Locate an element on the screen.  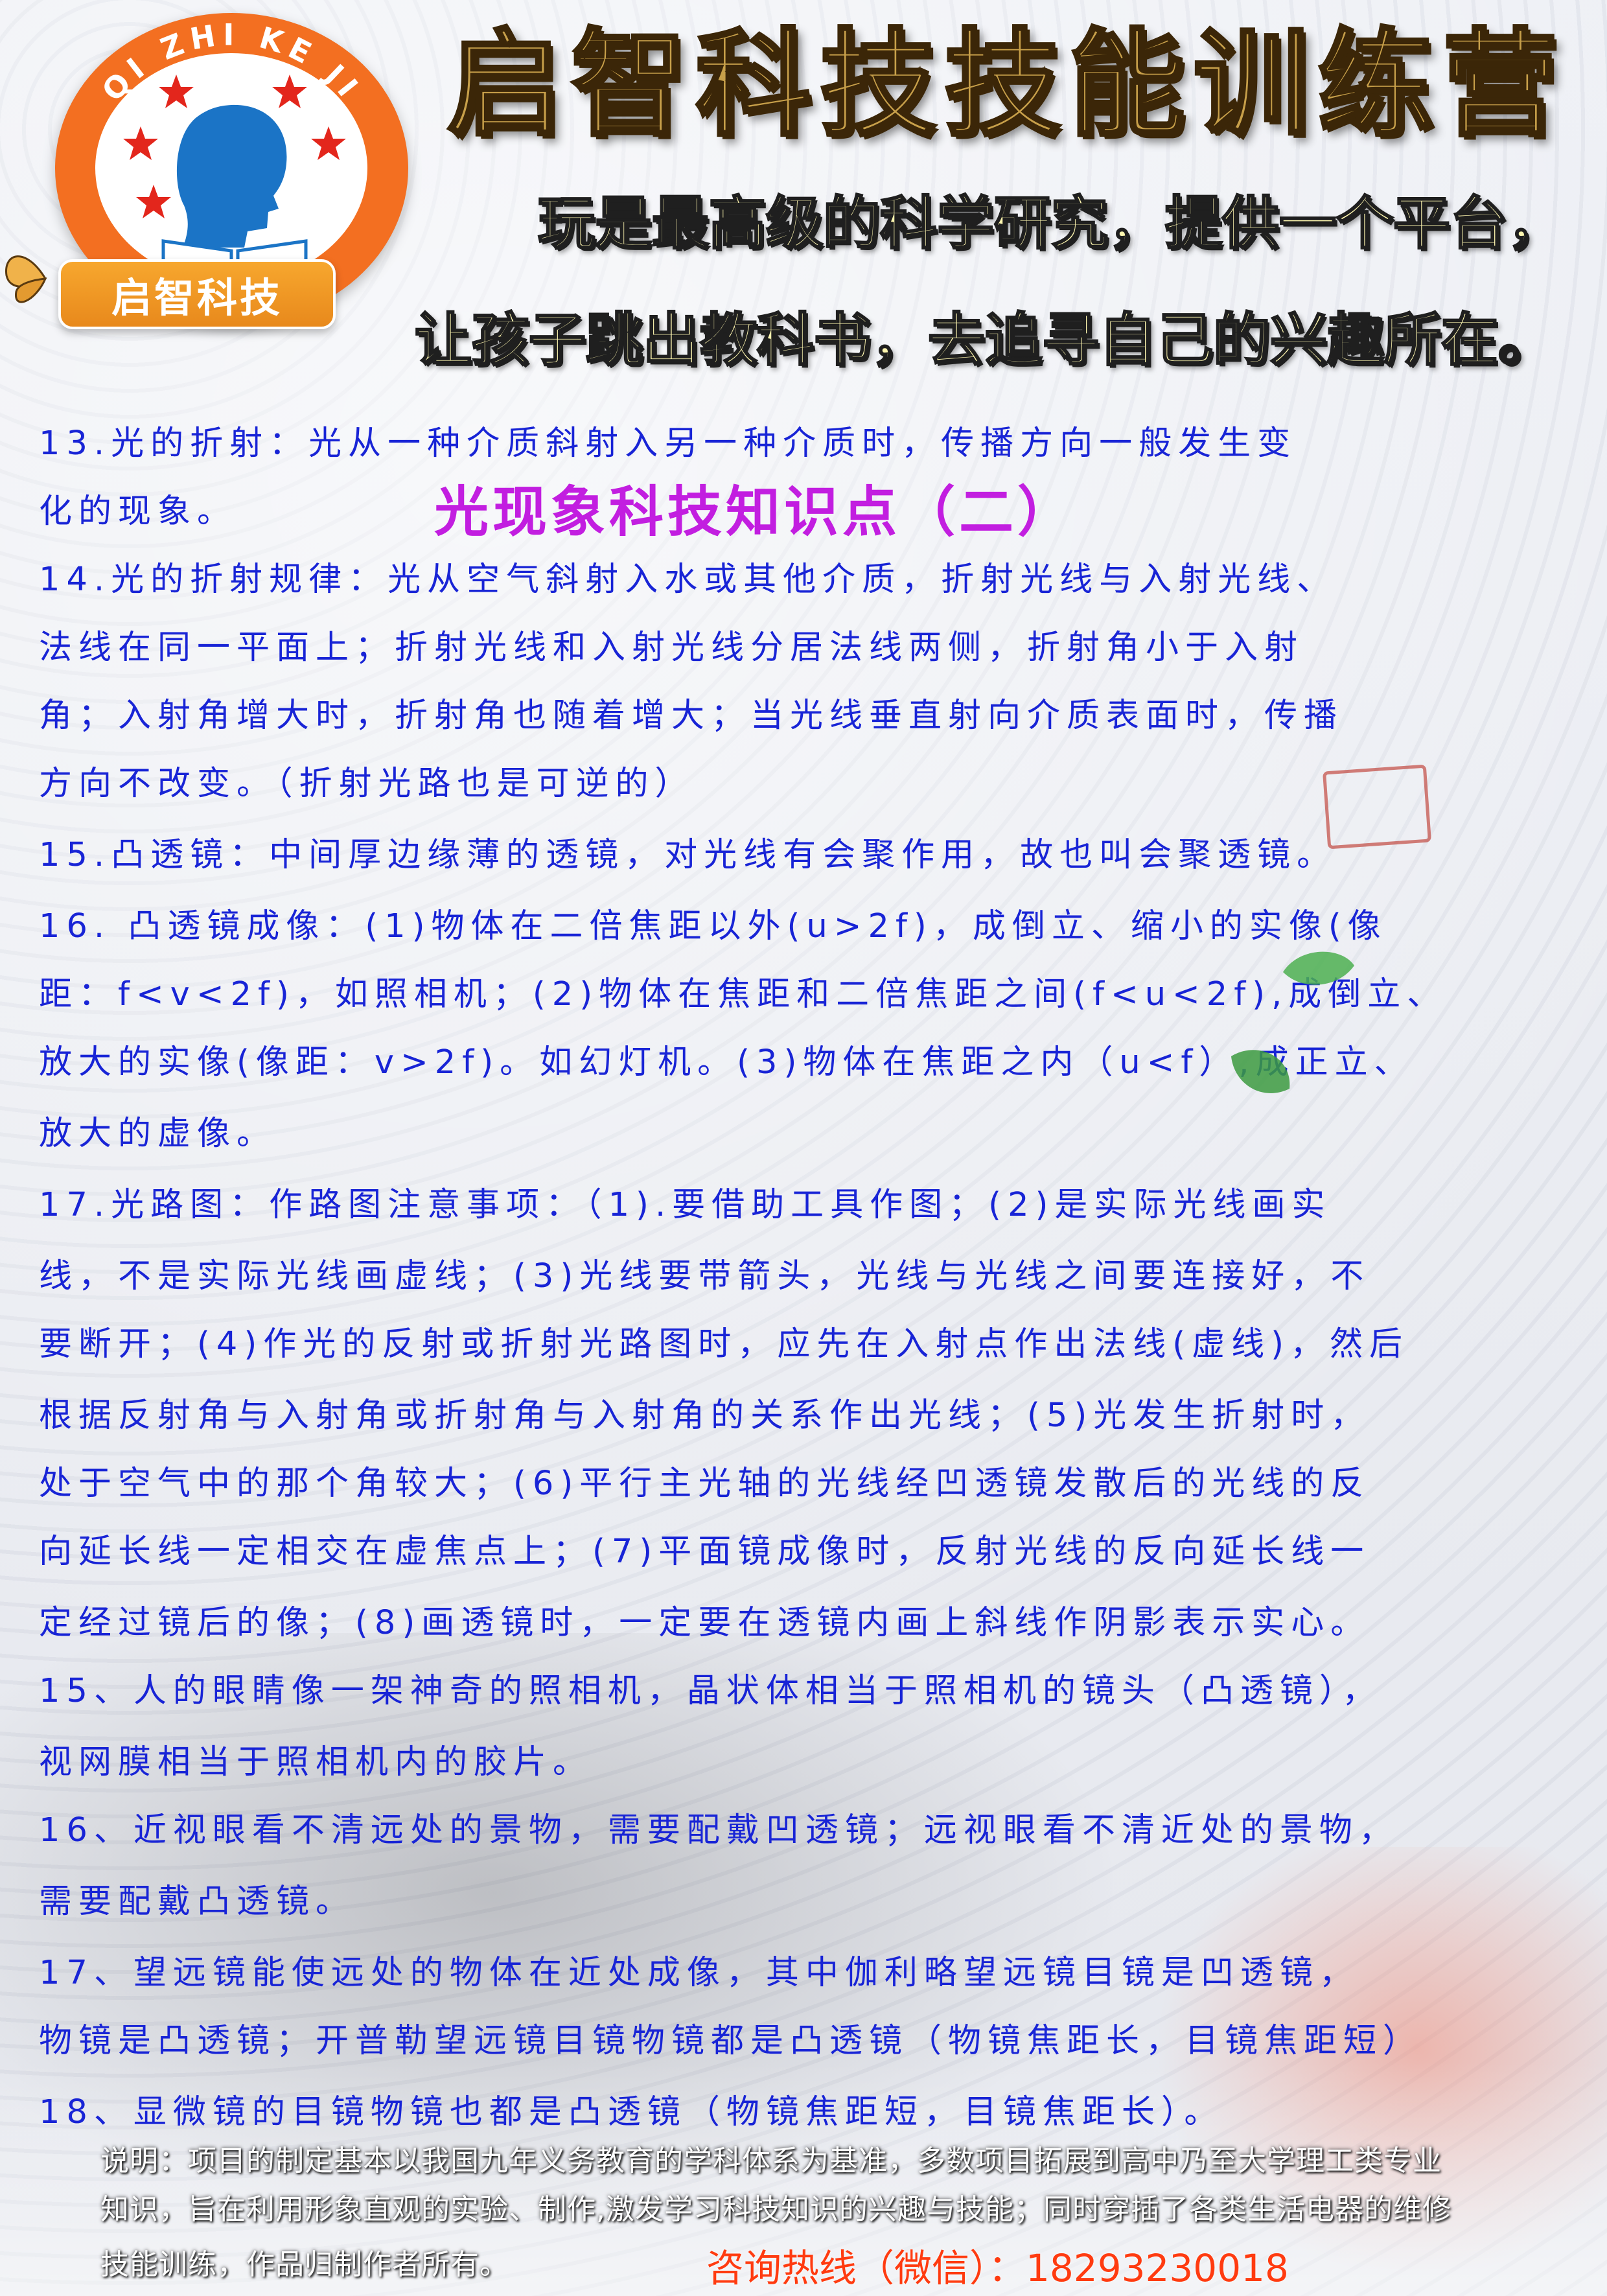
text-line: 根据反射角与入射角或折射角与入射角的关系作出光线；(5)光发生折射时， is located at coordinates (816, 1416).